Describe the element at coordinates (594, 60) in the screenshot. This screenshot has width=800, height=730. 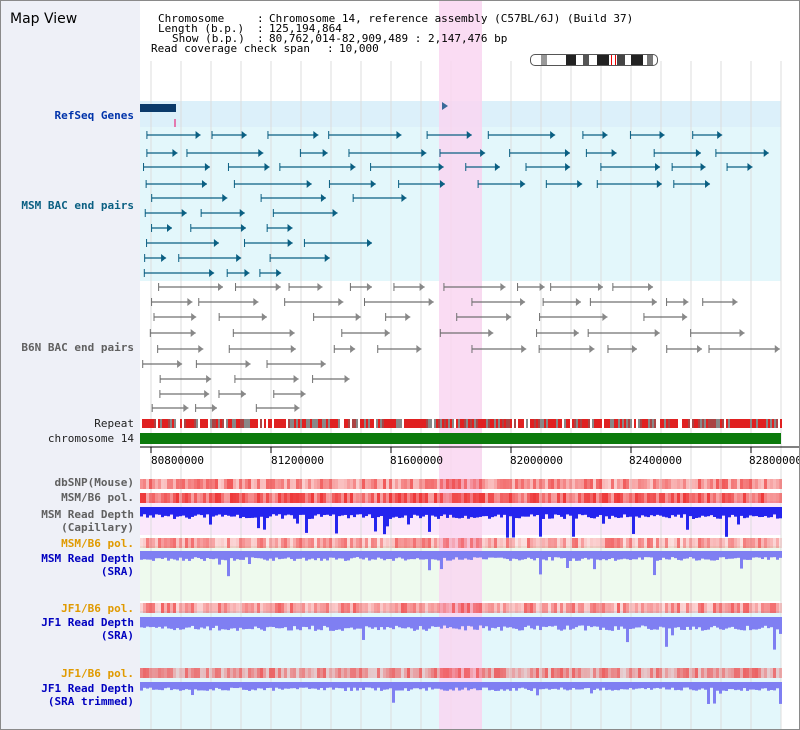
I see `chromosome-ideogram` at that location.